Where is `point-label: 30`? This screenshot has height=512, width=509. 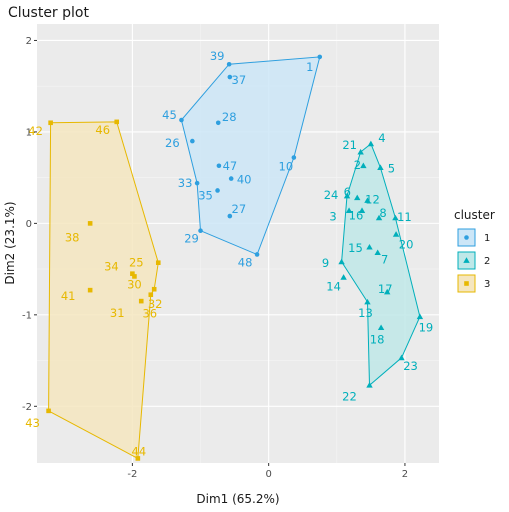
point-label: 30 is located at coordinates (134, 284).